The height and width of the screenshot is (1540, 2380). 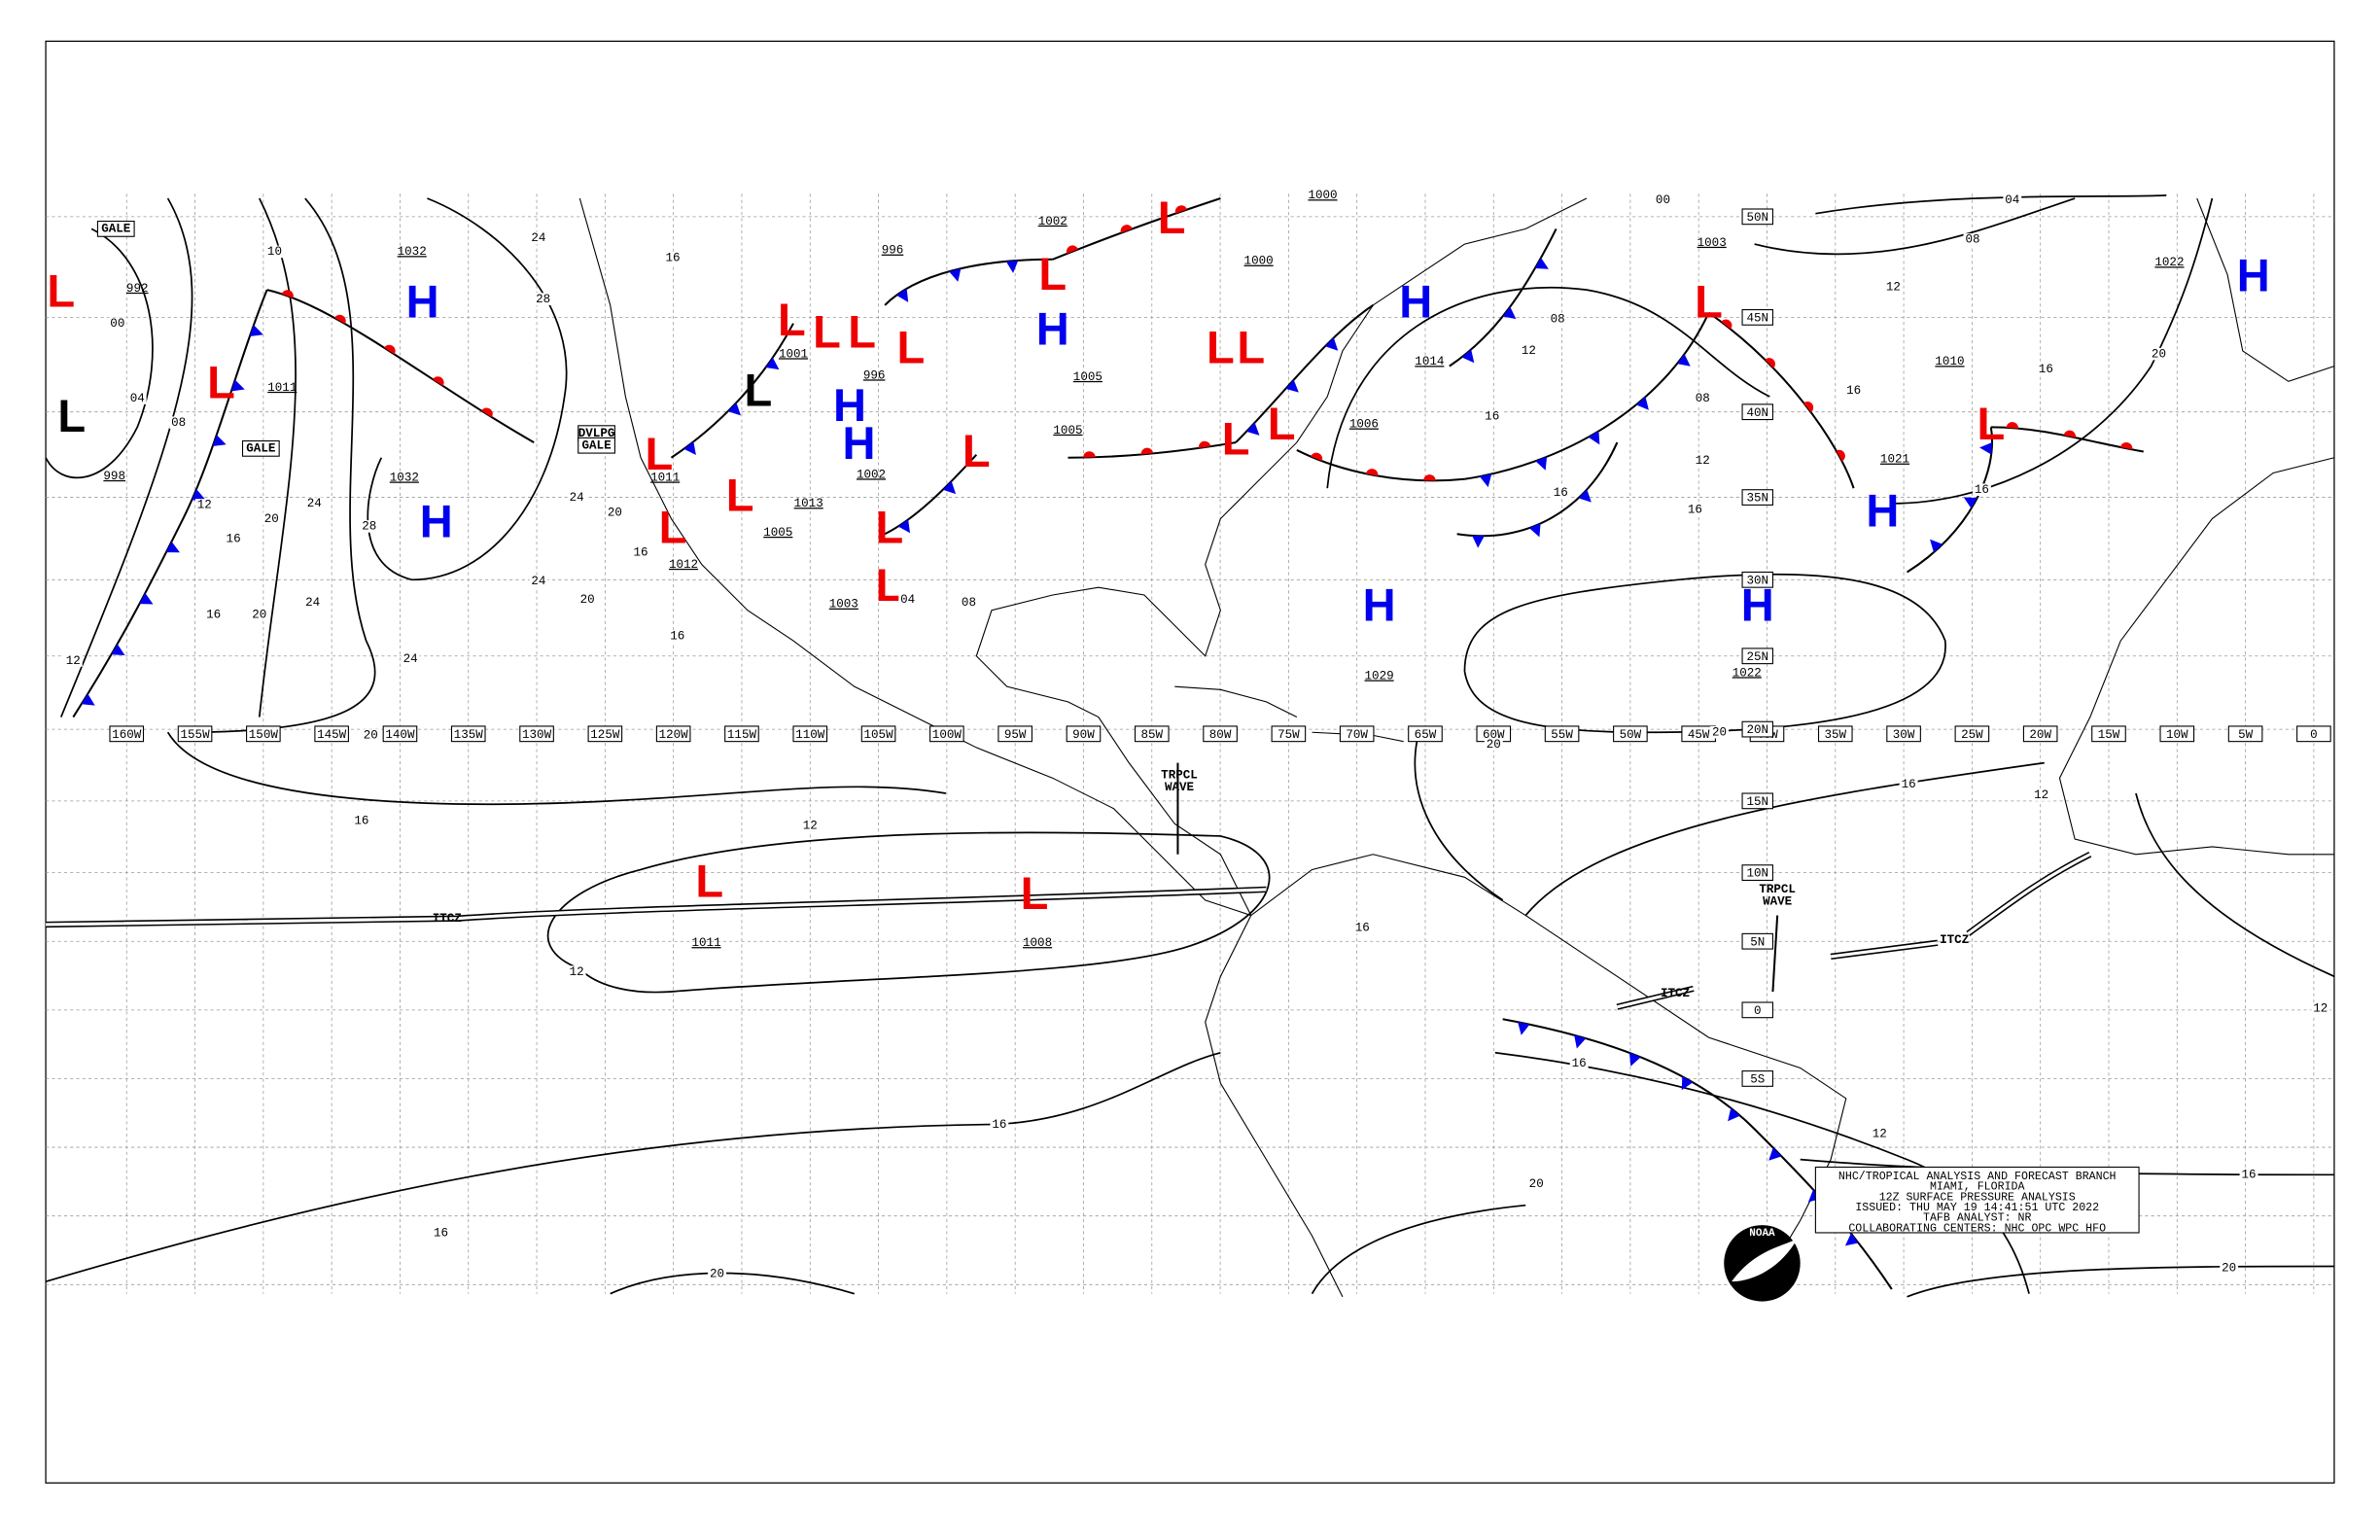 I want to click on longitude-label: 95W, so click(x=1015, y=735).